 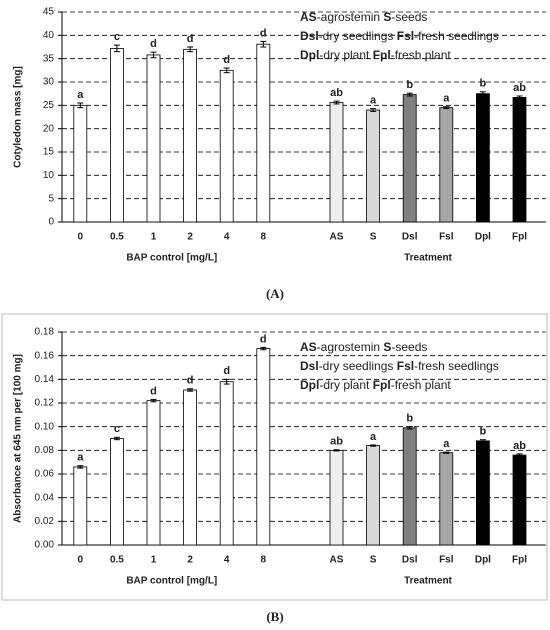 What do you see at coordinates (49, 175) in the screenshot?
I see `y-tick-label: 10` at bounding box center [49, 175].